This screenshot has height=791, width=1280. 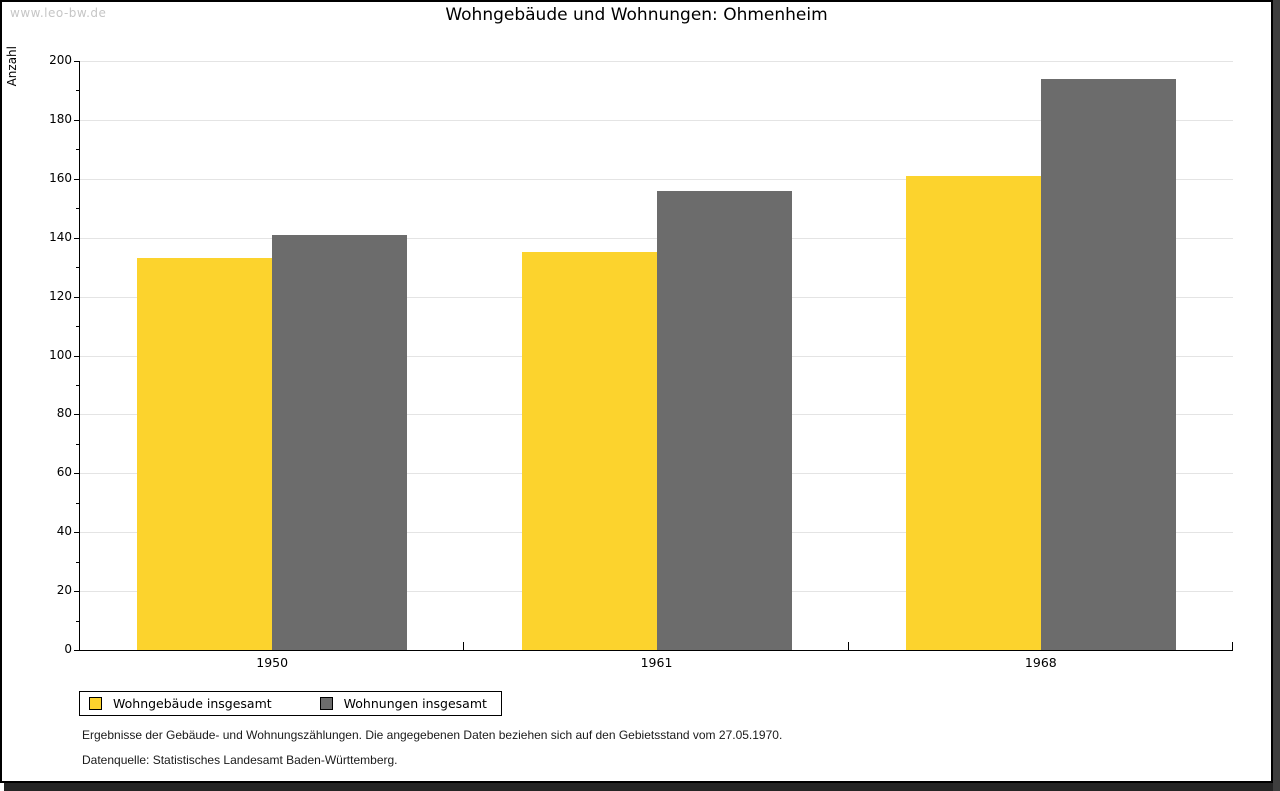 What do you see at coordinates (60, 60) in the screenshot?
I see `y-tick-label-200: 200` at bounding box center [60, 60].